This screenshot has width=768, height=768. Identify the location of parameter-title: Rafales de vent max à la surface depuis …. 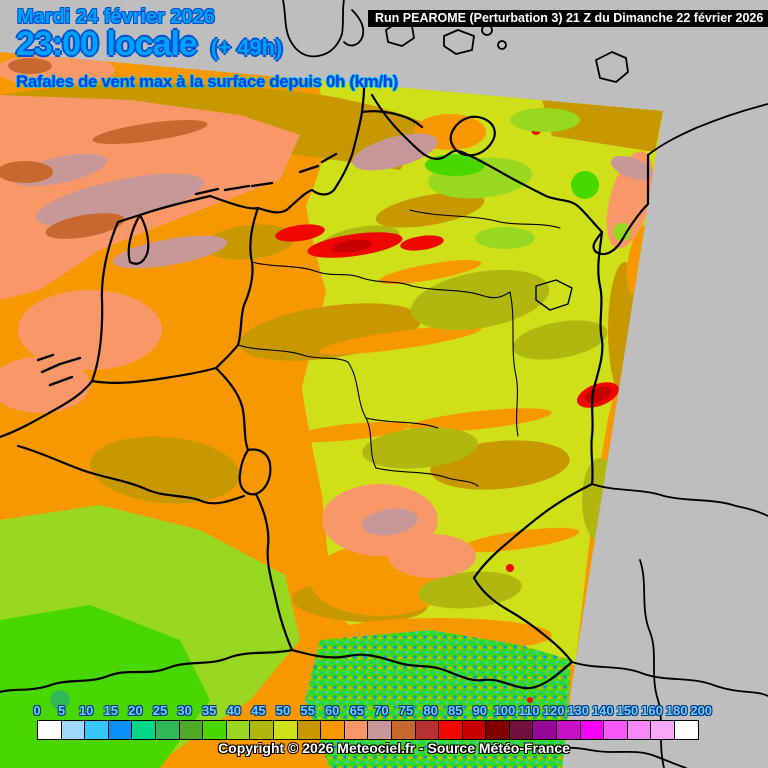
(207, 81).